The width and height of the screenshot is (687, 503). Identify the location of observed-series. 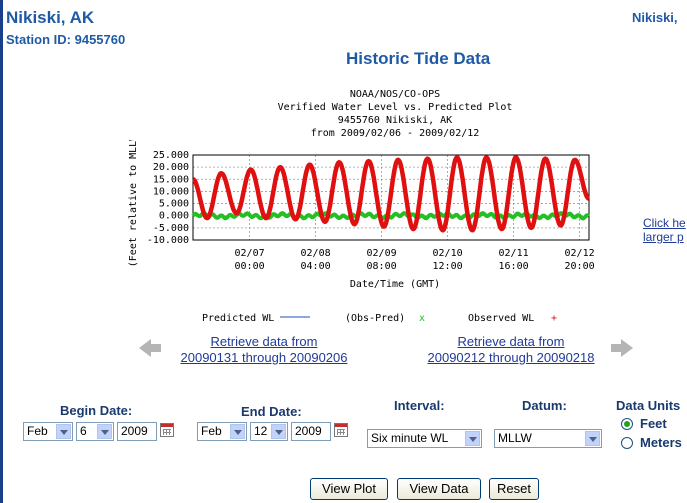
(391, 194).